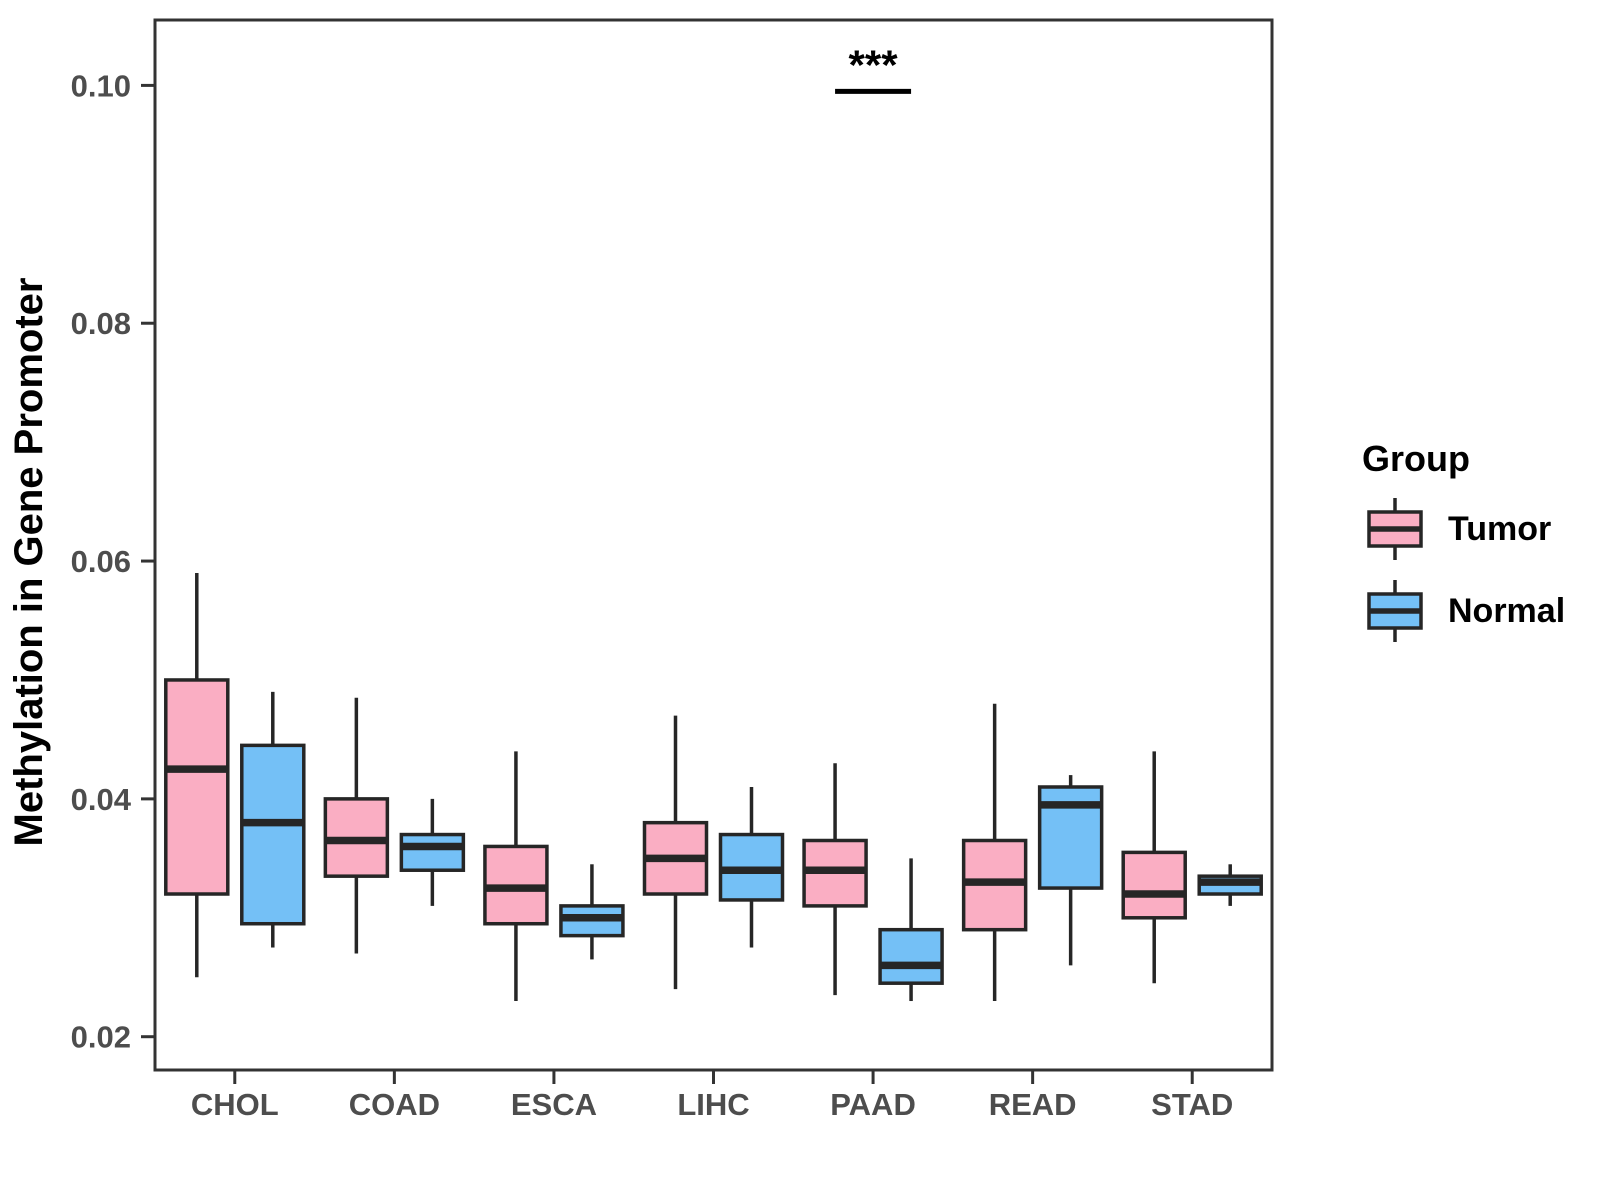  What do you see at coordinates (911, 956) in the screenshot?
I see `box-PAAD-Normal` at bounding box center [911, 956].